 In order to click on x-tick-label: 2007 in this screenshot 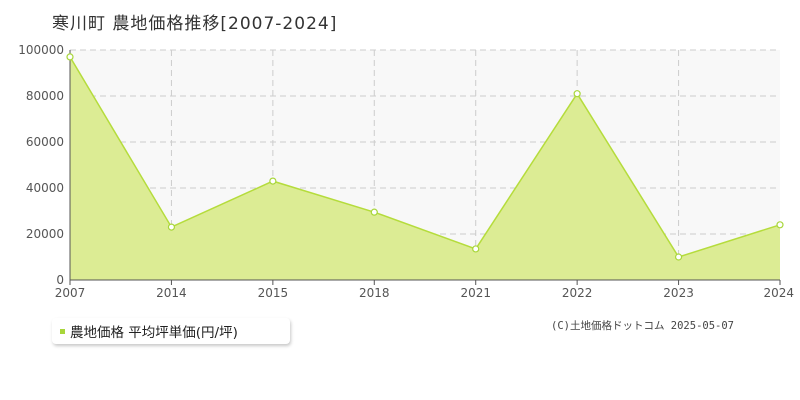, I will do `click(70, 293)`.